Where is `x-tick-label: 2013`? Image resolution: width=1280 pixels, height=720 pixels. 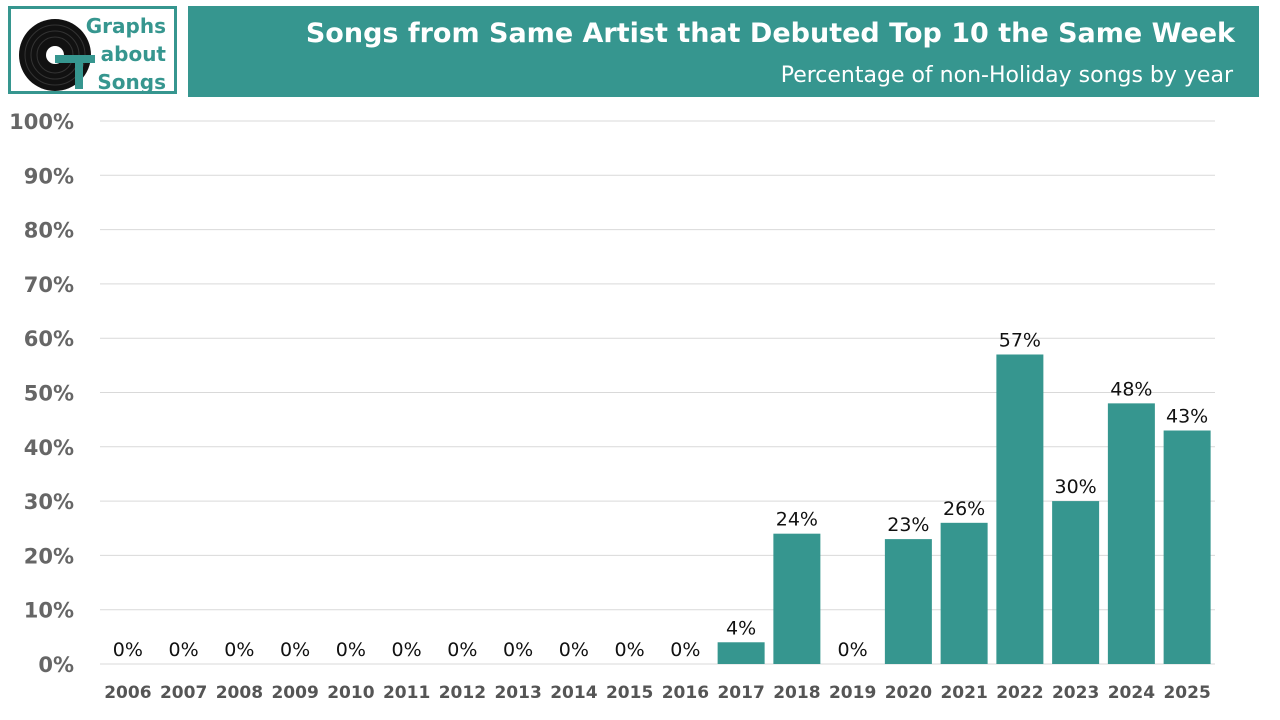
x-tick-label: 2013 is located at coordinates (517, 693).